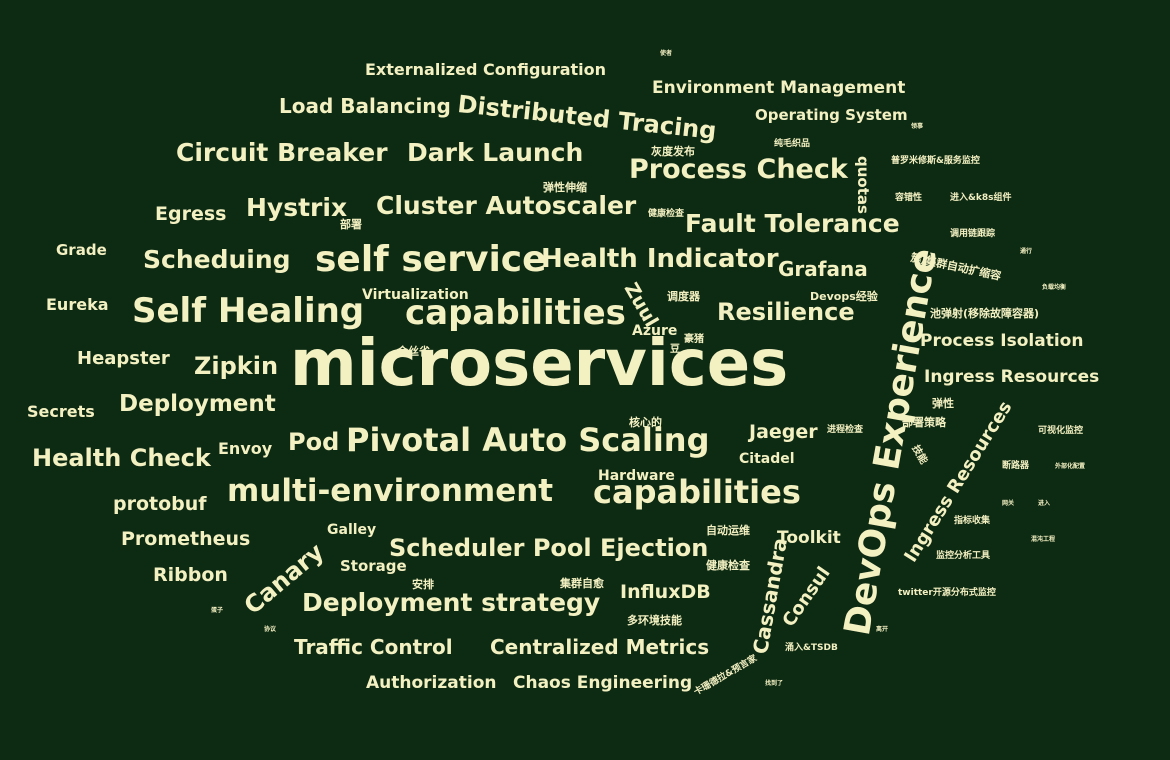 Image resolution: width=1170 pixels, height=760 pixels. What do you see at coordinates (917, 126) in the screenshot?
I see `word-leader-cn: 领事` at bounding box center [917, 126].